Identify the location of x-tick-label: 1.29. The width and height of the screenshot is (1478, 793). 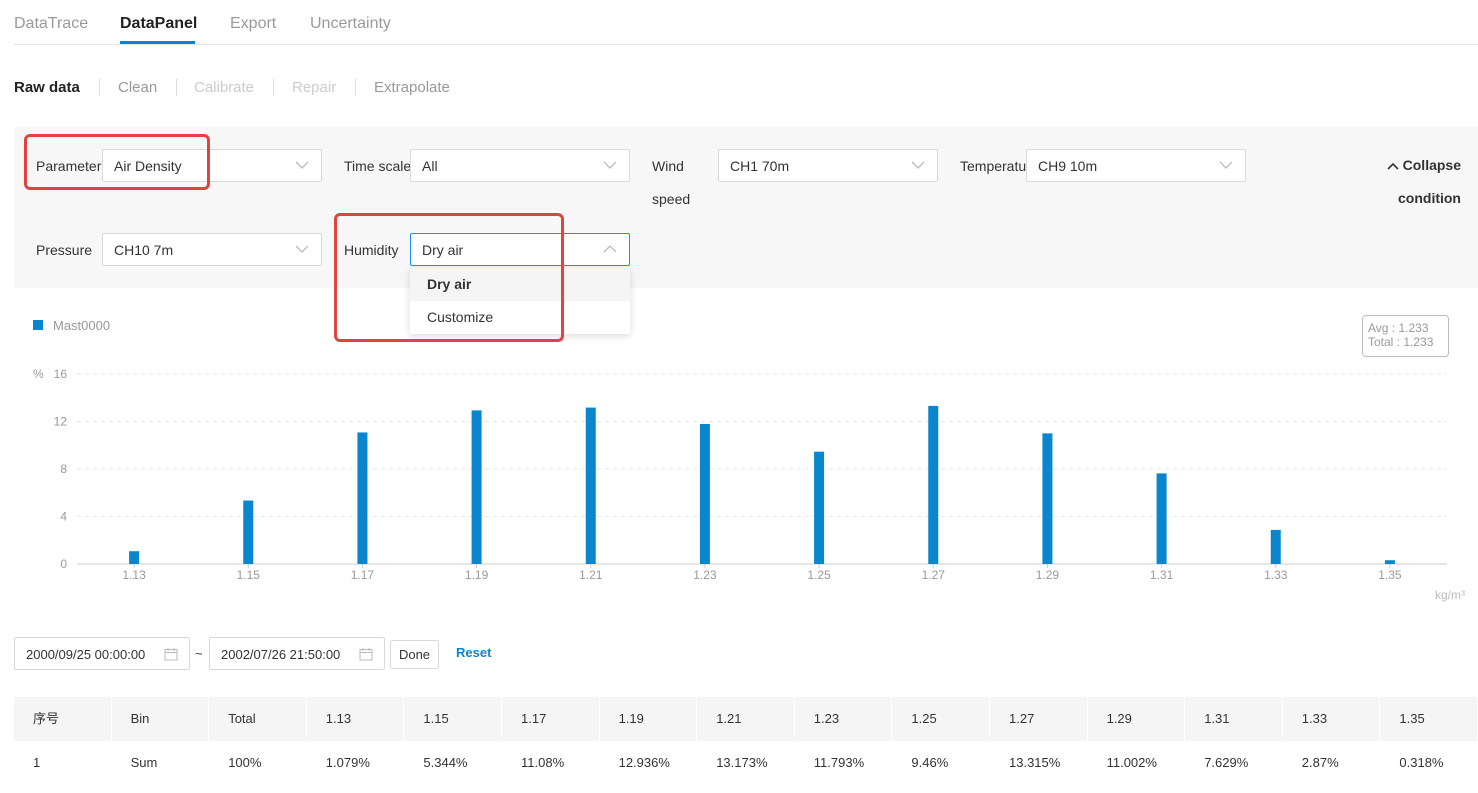
(1048, 575).